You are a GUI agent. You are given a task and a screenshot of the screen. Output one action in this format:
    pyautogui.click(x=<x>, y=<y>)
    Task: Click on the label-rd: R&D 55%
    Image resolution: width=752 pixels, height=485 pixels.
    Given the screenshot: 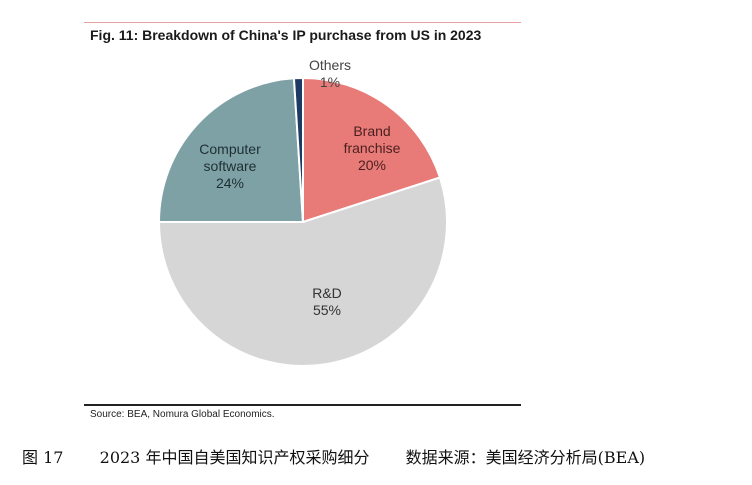 What is the action you would take?
    pyautogui.click(x=327, y=301)
    